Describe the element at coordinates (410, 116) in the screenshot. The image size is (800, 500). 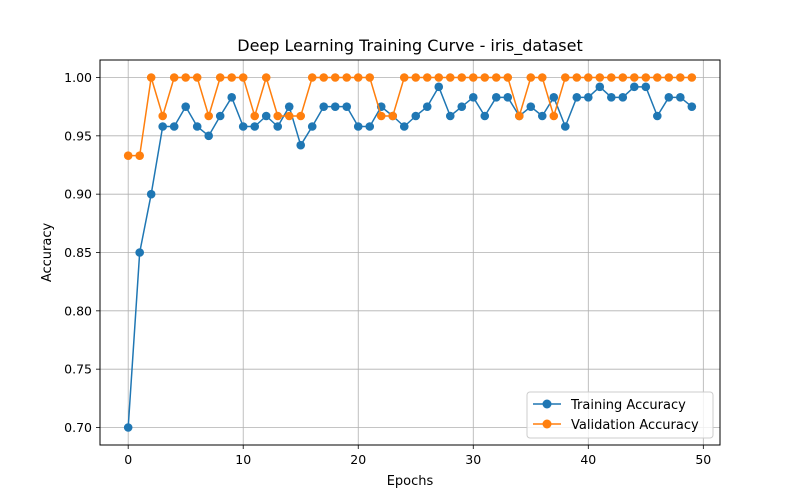
I see `series-validation-accuracy` at that location.